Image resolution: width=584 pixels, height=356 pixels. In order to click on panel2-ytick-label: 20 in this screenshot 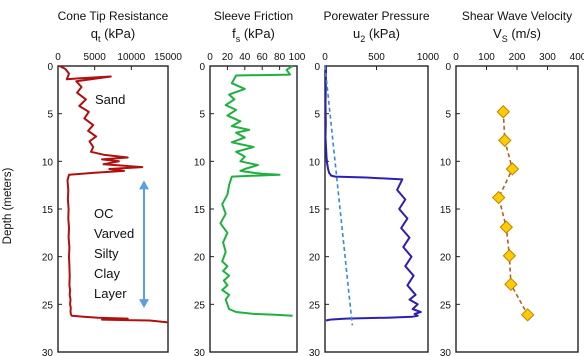, I will do `click(200, 258)`.